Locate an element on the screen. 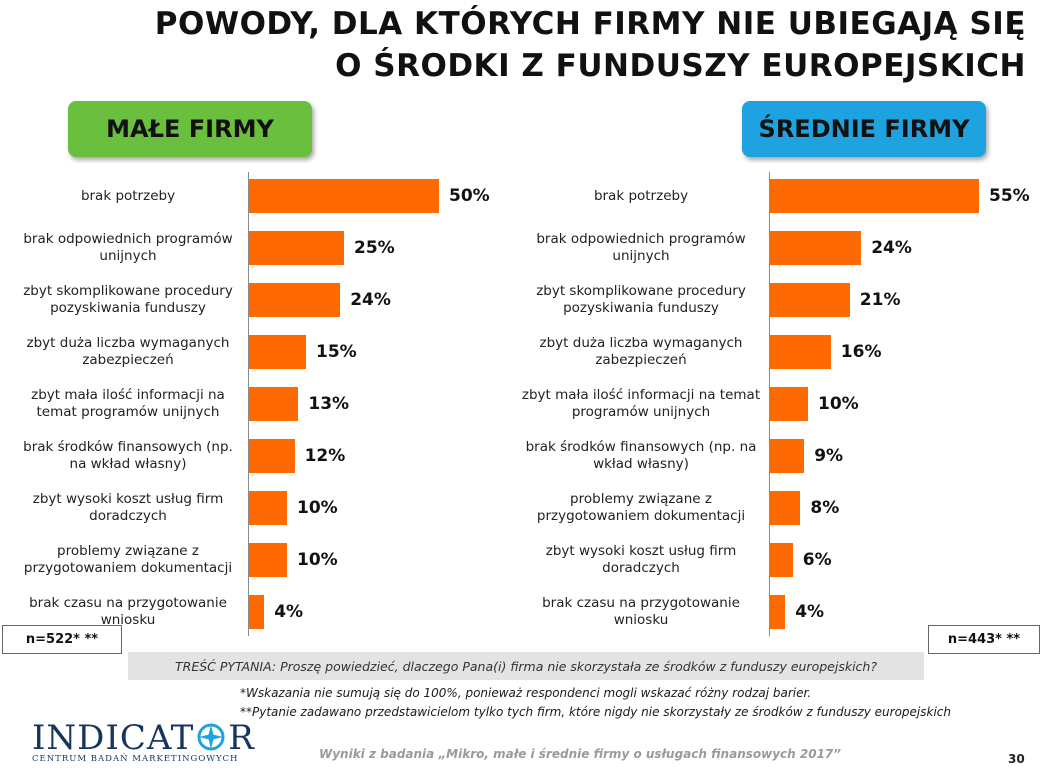  bar-row: brak potrzeby 50% is located at coordinates (260, 196).